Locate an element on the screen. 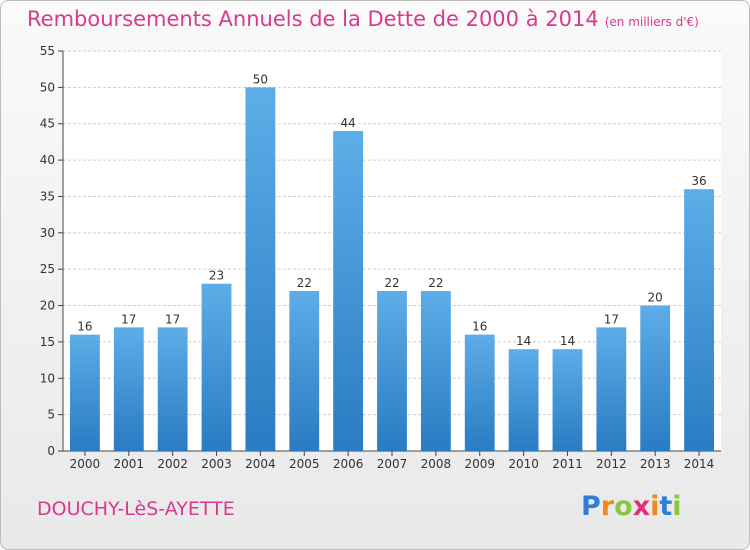  x-tick-label: 2012 is located at coordinates (611, 464).